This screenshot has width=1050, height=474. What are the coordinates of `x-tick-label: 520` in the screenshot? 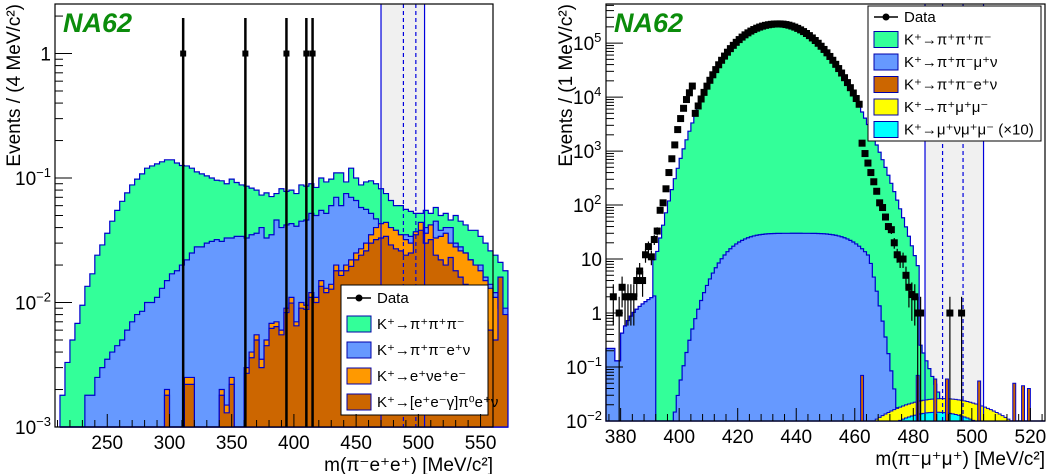 It's located at (1031, 437).